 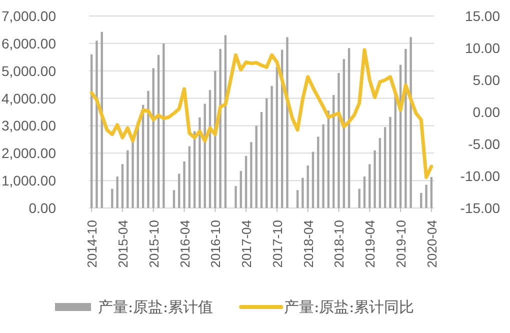 I want to click on legend-label: 产量:原盐:累计同比, so click(x=349, y=307).